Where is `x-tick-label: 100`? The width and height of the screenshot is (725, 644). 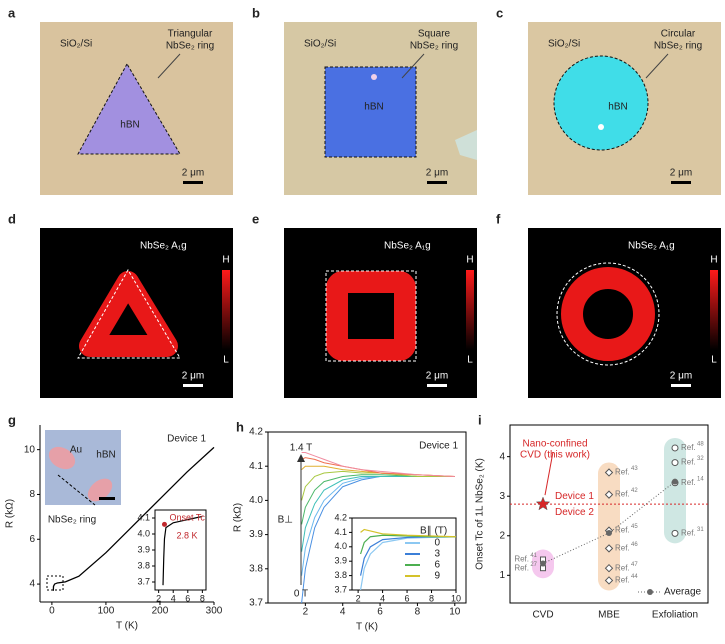 x-tick-label: 100 is located at coordinates (106, 611).